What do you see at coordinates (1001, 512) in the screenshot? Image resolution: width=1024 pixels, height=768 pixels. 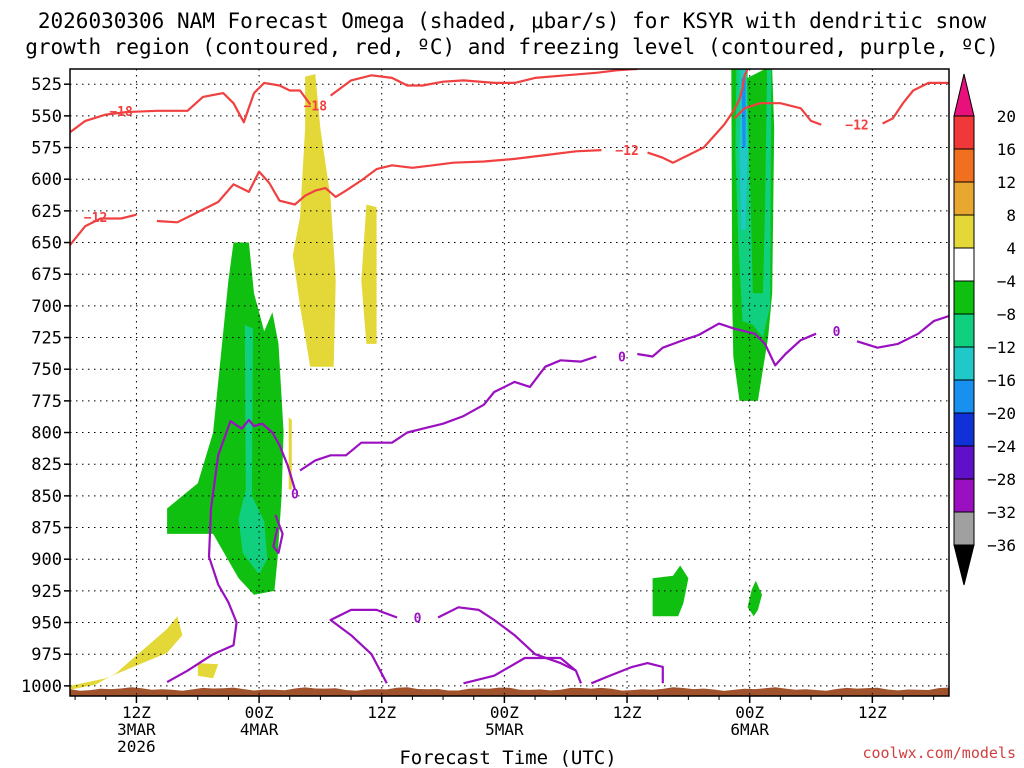 I see `colorbar-label: −32` at bounding box center [1001, 512].